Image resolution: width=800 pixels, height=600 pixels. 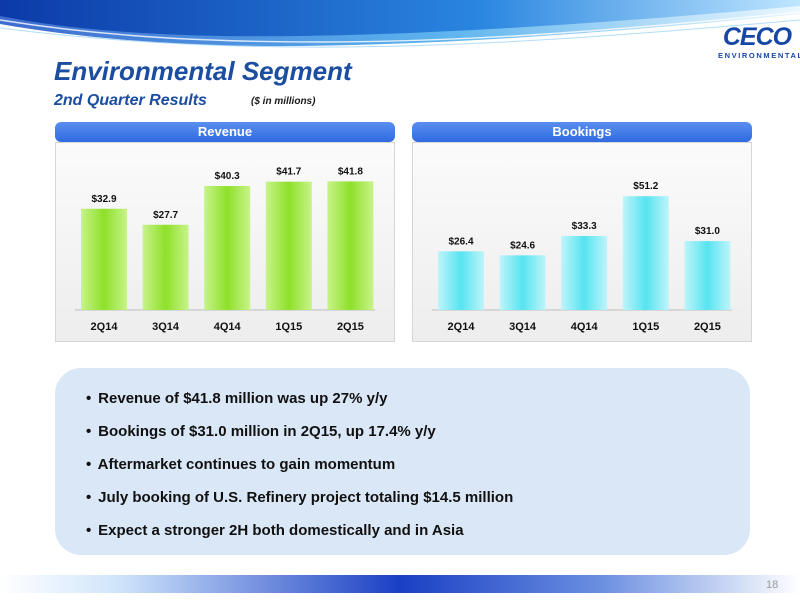 What do you see at coordinates (707, 327) in the screenshot?
I see `bookings-category-label: 2Q15` at bounding box center [707, 327].